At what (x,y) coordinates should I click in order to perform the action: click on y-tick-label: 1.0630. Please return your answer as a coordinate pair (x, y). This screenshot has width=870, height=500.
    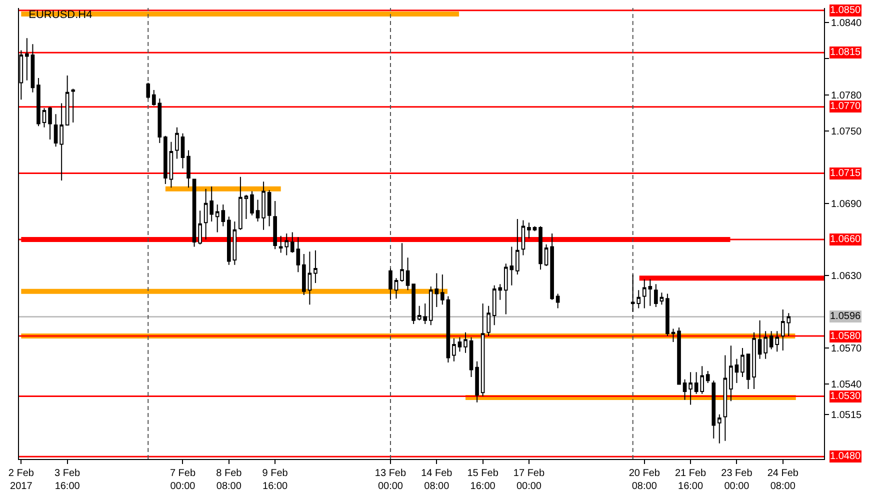
    Looking at the image, I should click on (846, 276).